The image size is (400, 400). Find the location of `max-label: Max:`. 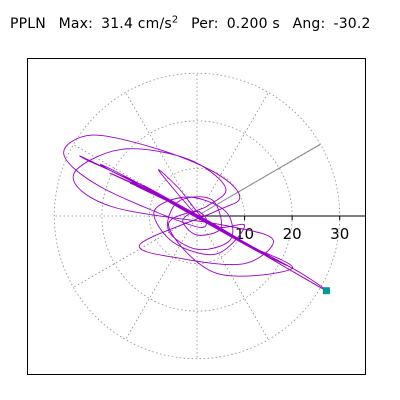

max-label: Max: is located at coordinates (76, 23).